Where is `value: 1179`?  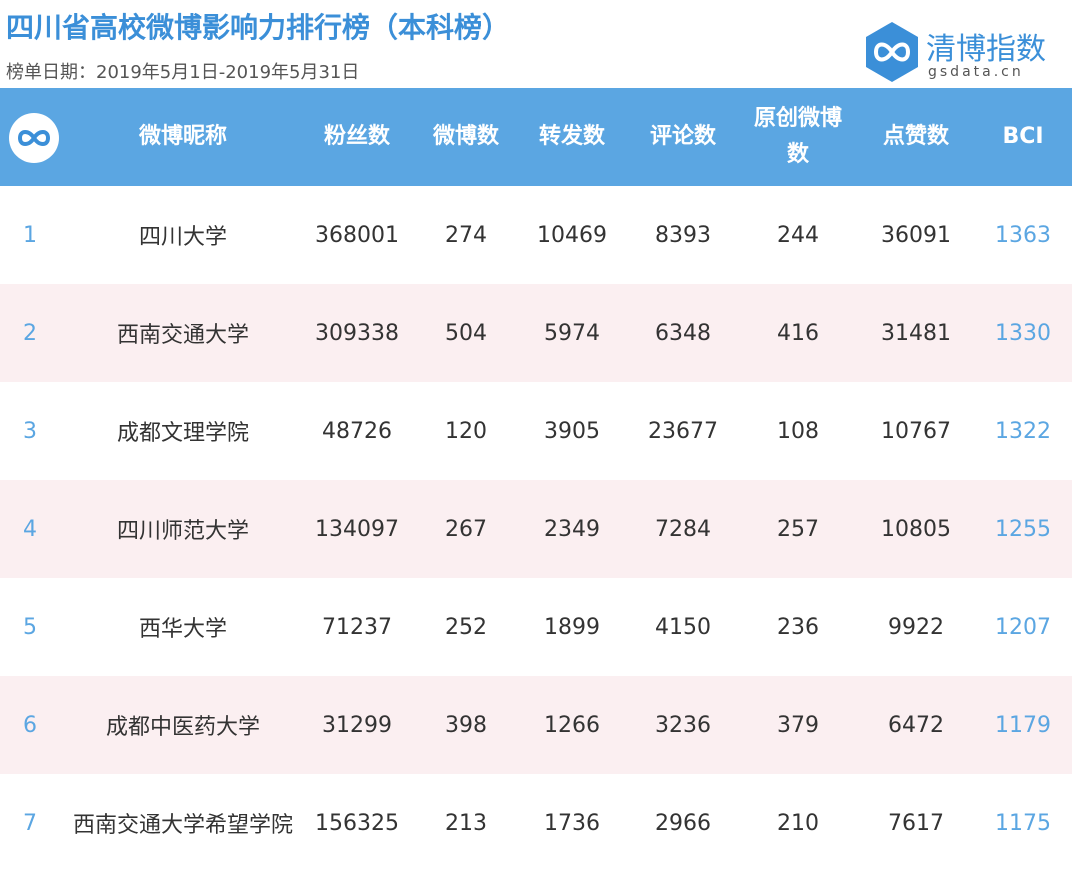
value: 1179 is located at coordinates (1023, 725).